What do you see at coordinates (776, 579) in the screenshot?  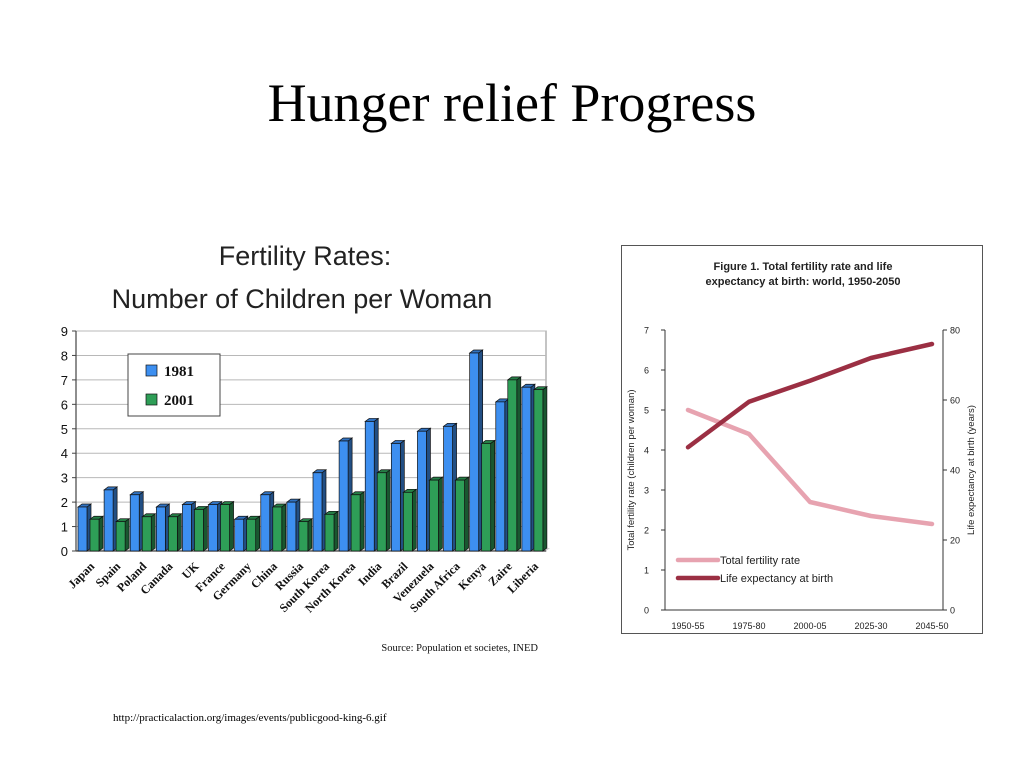 I see `legend-label: Life expectancy at birth` at bounding box center [776, 579].